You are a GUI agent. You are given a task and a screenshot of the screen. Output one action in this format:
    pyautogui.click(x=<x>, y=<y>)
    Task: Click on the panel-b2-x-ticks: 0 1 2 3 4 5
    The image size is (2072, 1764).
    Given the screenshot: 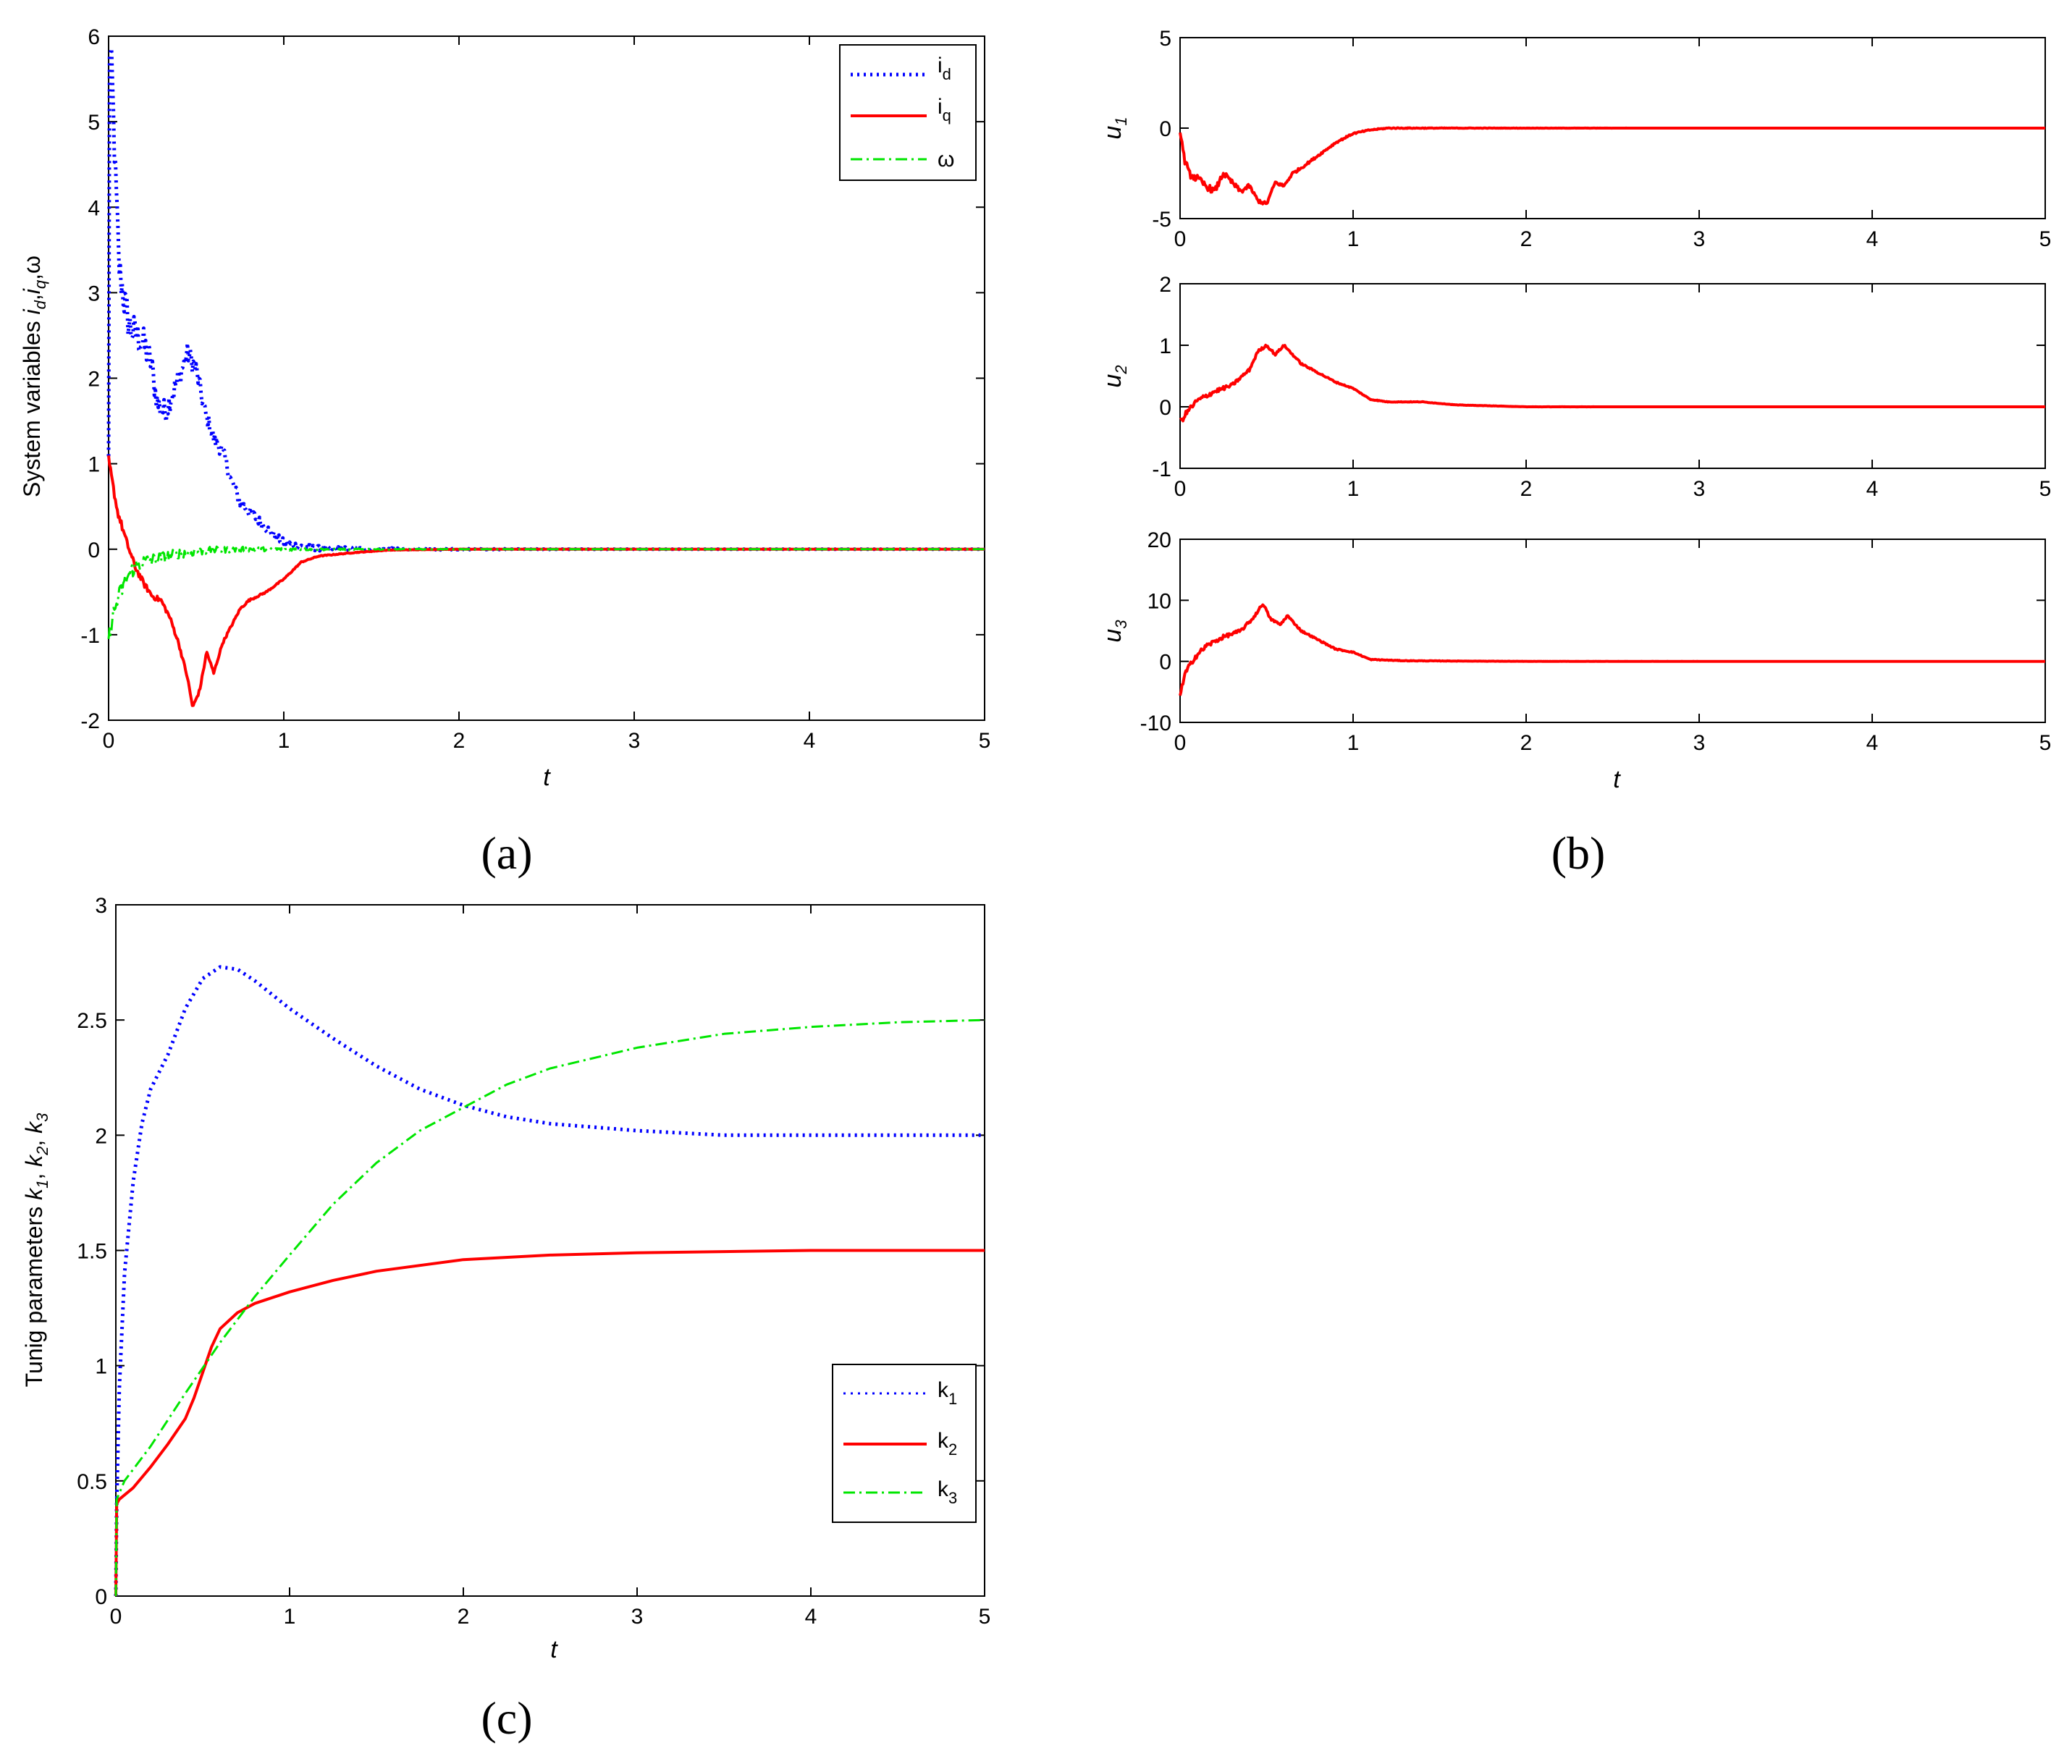 What is the action you would take?
    pyautogui.click(x=1613, y=392)
    